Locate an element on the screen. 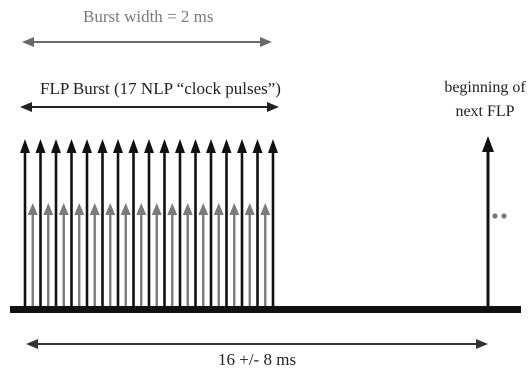 Image resolution: width=531 pixels, height=374 pixels. burst-width-arrow is located at coordinates (147, 42).